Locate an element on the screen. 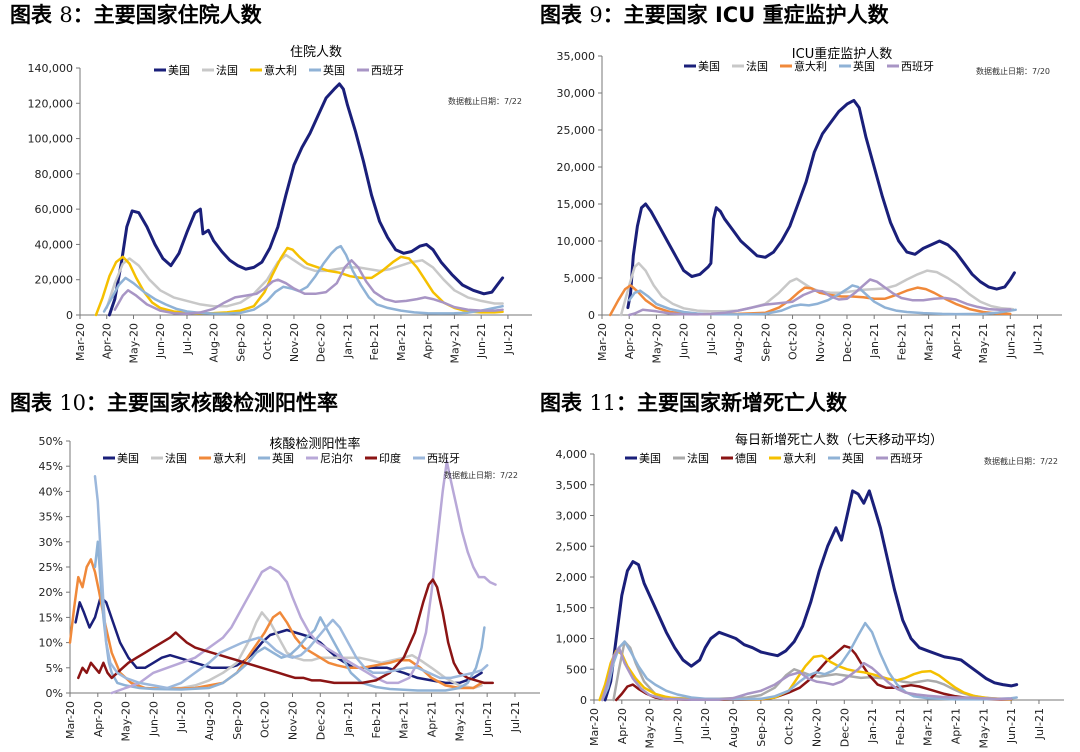 This screenshot has height=752, width=1080. y-tick-label: 50% is located at coordinates (51, 441).